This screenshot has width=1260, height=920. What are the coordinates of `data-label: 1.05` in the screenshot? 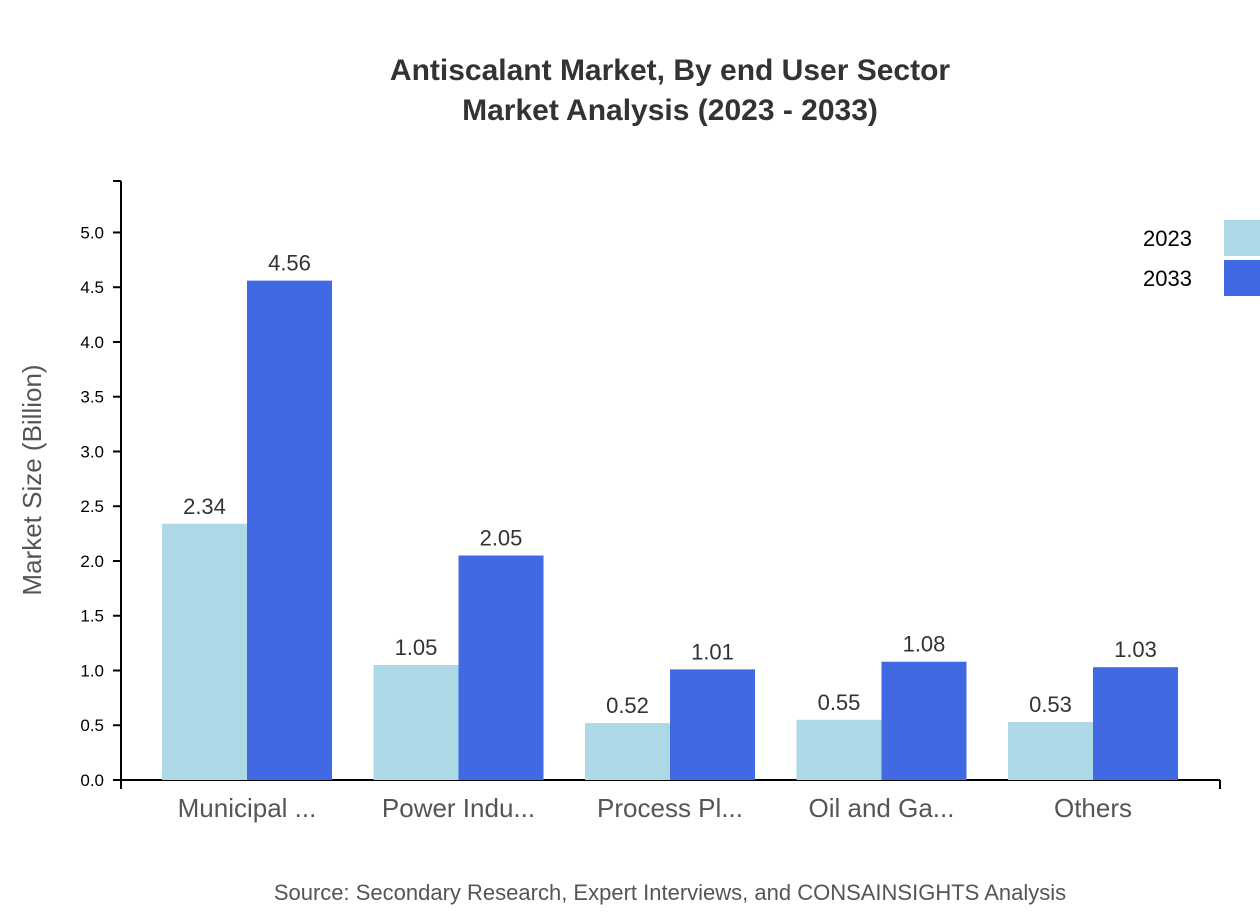 It's located at (416, 647).